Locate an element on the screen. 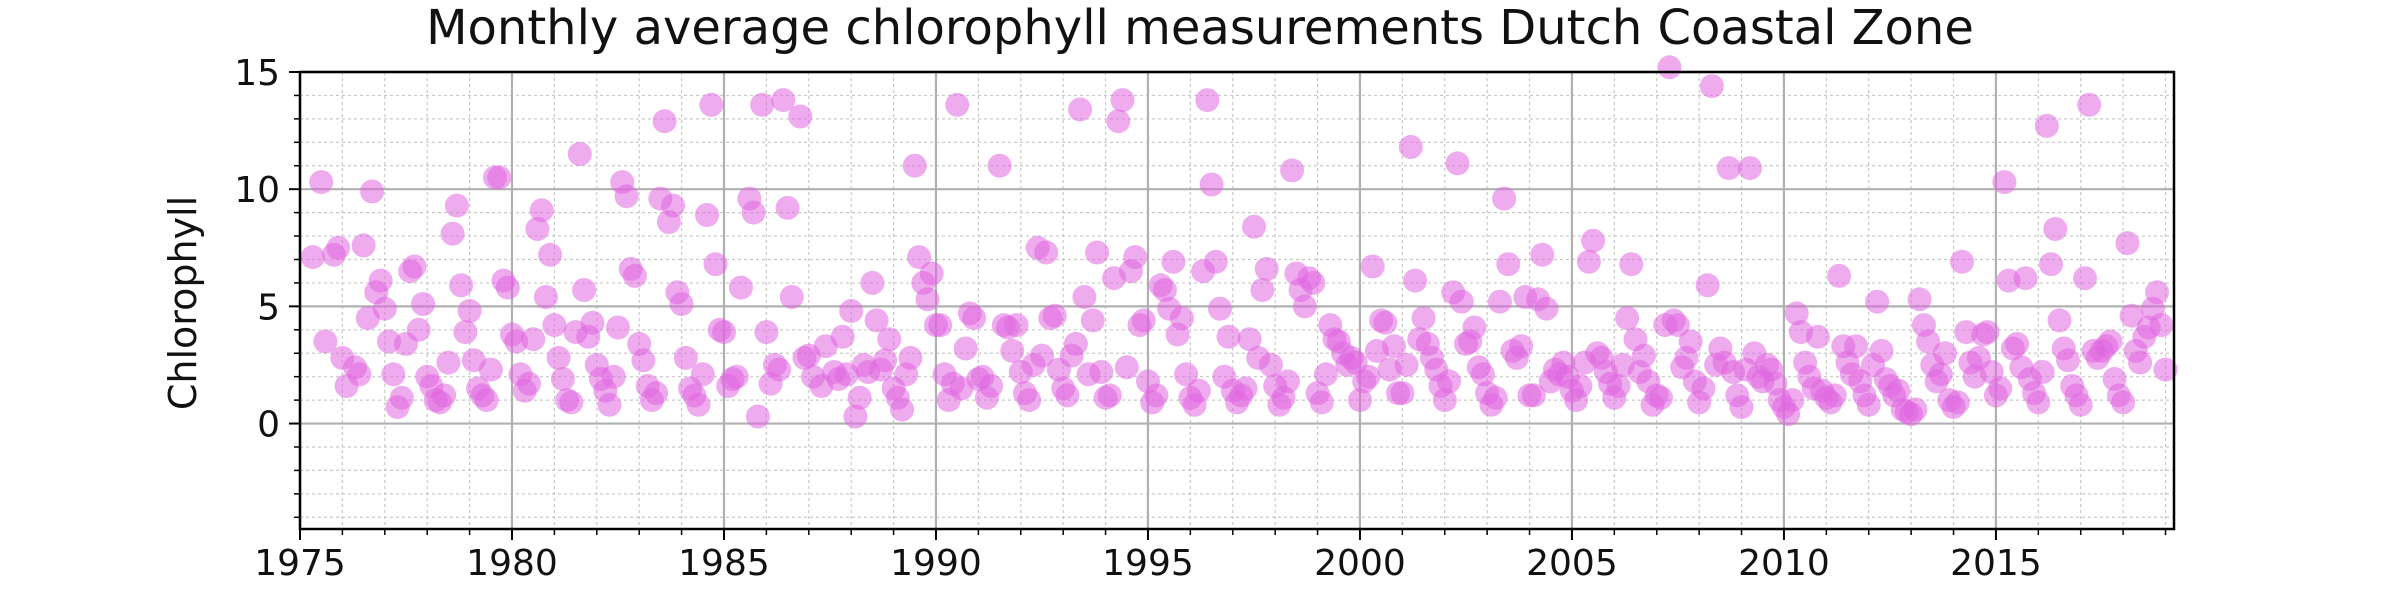  x-tick-label: 1995 is located at coordinates (1148, 563).